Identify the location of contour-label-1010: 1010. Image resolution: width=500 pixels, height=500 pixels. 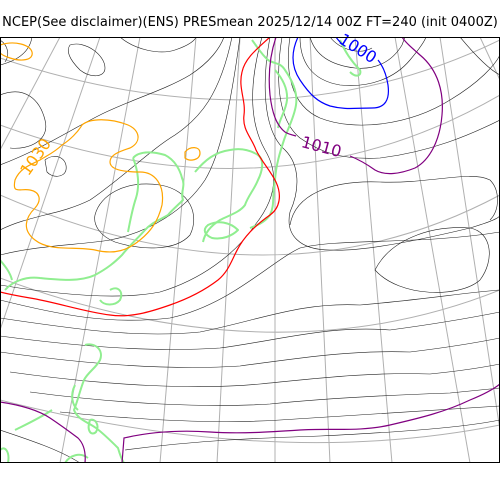
(321, 146).